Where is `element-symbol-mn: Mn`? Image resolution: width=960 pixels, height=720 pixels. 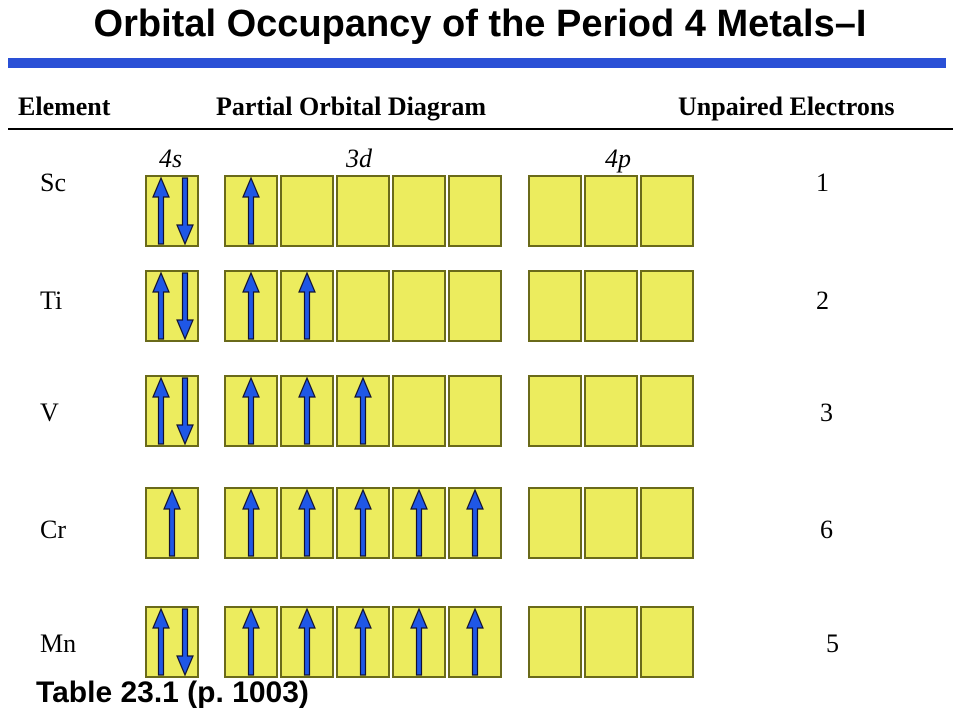 element-symbol-mn: Mn is located at coordinates (58, 643).